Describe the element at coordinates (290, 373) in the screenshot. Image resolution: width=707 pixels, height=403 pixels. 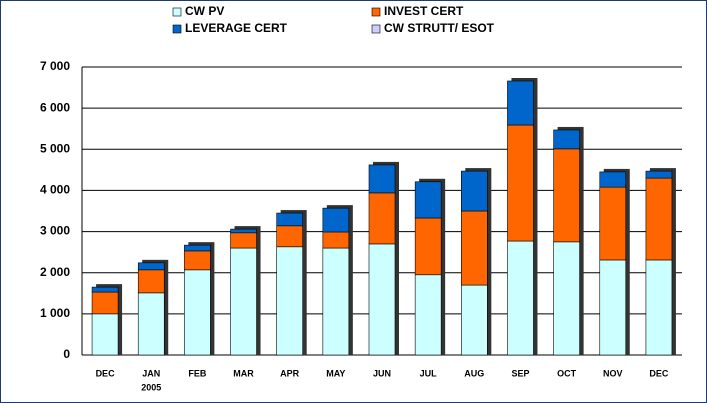
I see `x-tick-label: APR` at that location.